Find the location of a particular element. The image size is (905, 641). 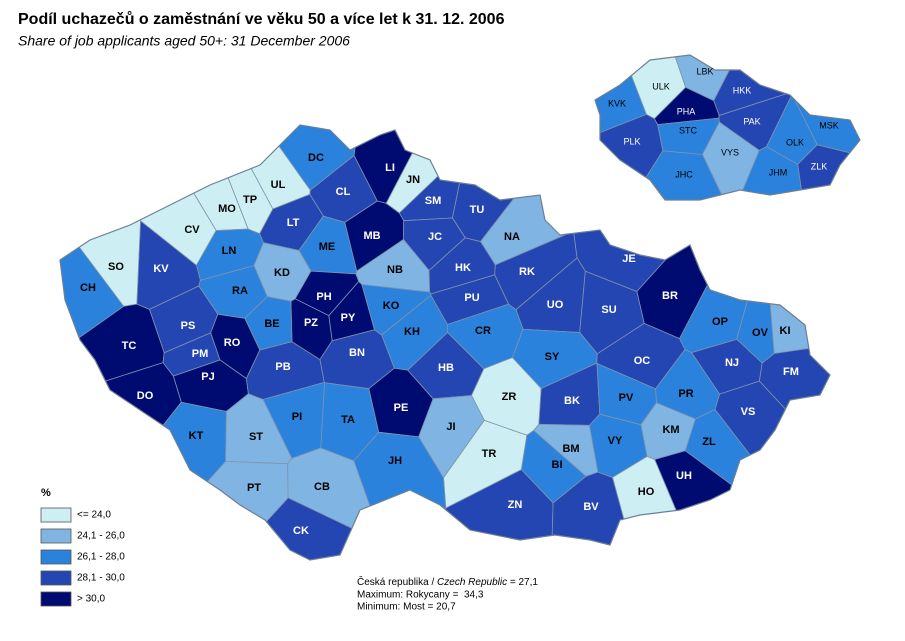

district-label: HB is located at coordinates (446, 368).